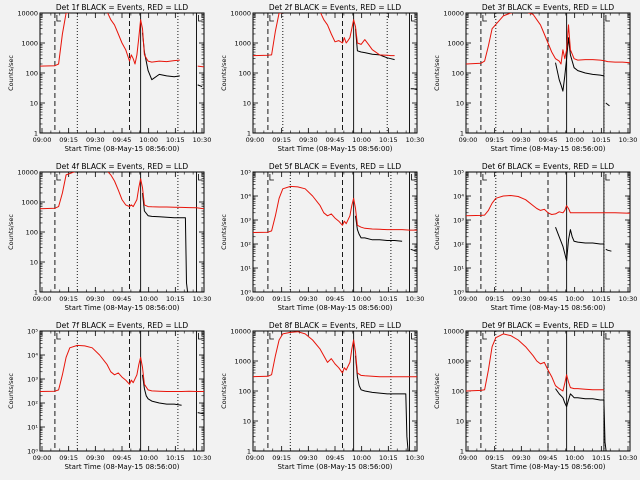  What do you see at coordinates (548, 325) in the screenshot?
I see `chart-title: Det 9f BLACK = Events, RED = LLD` at bounding box center [548, 325].